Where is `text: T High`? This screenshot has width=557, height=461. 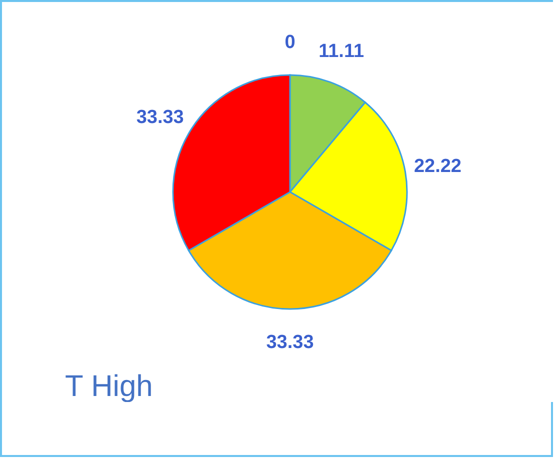 text: T High is located at coordinates (109, 386).